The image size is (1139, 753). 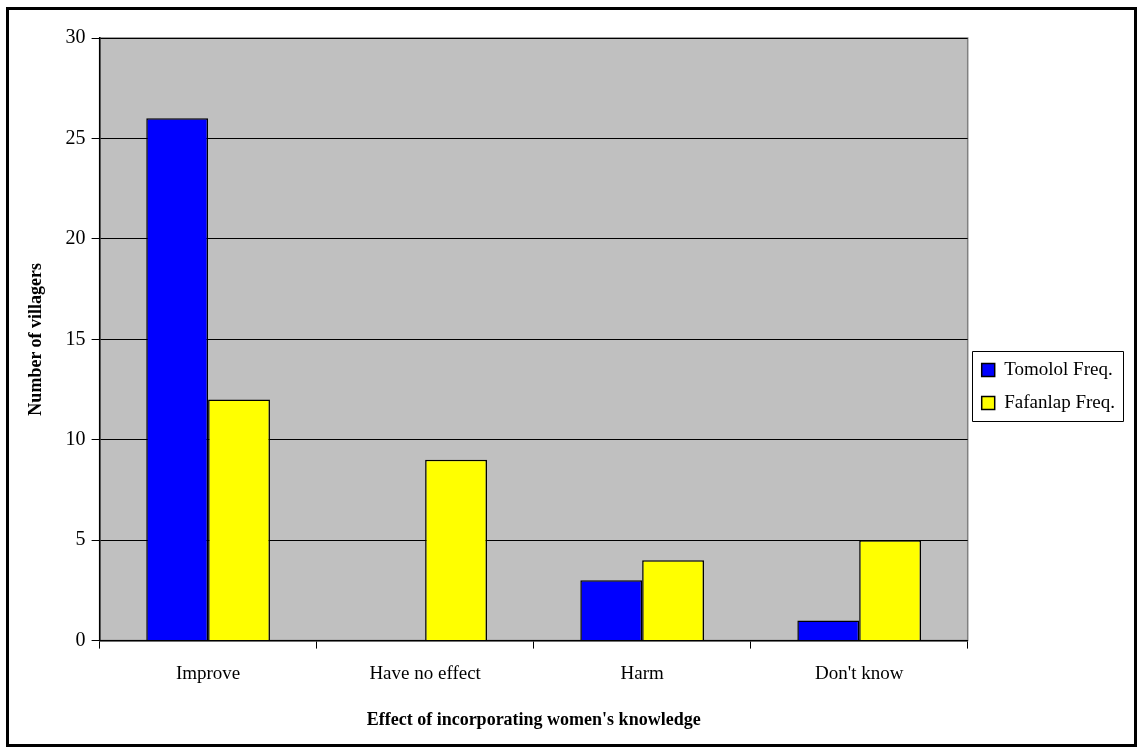 I want to click on y-tick-label: 15, so click(x=75, y=337).